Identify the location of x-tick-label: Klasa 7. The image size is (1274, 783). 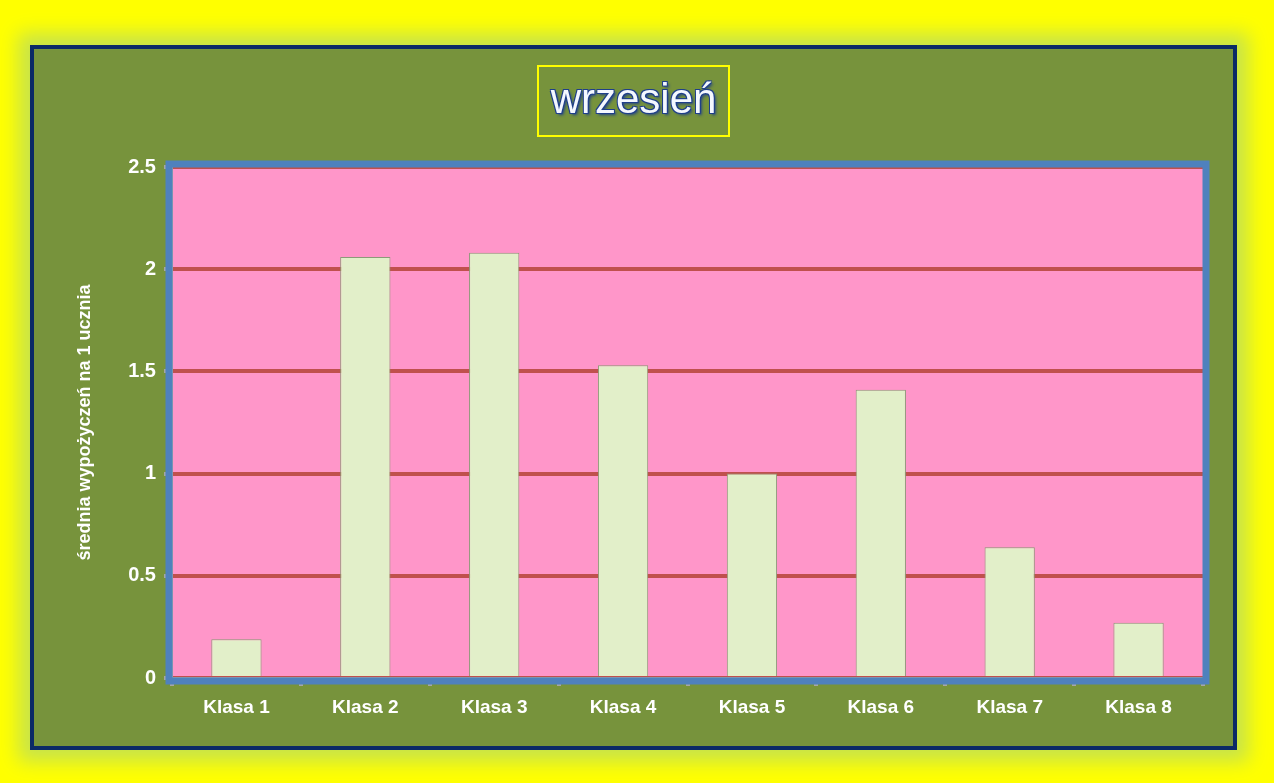
(1009, 706).